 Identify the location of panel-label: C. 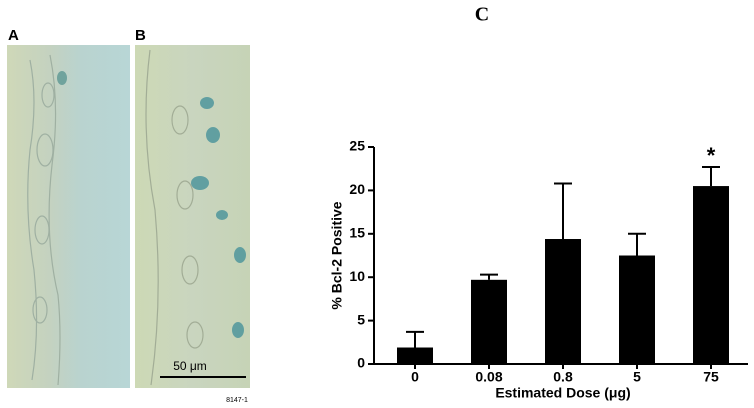
(482, 15).